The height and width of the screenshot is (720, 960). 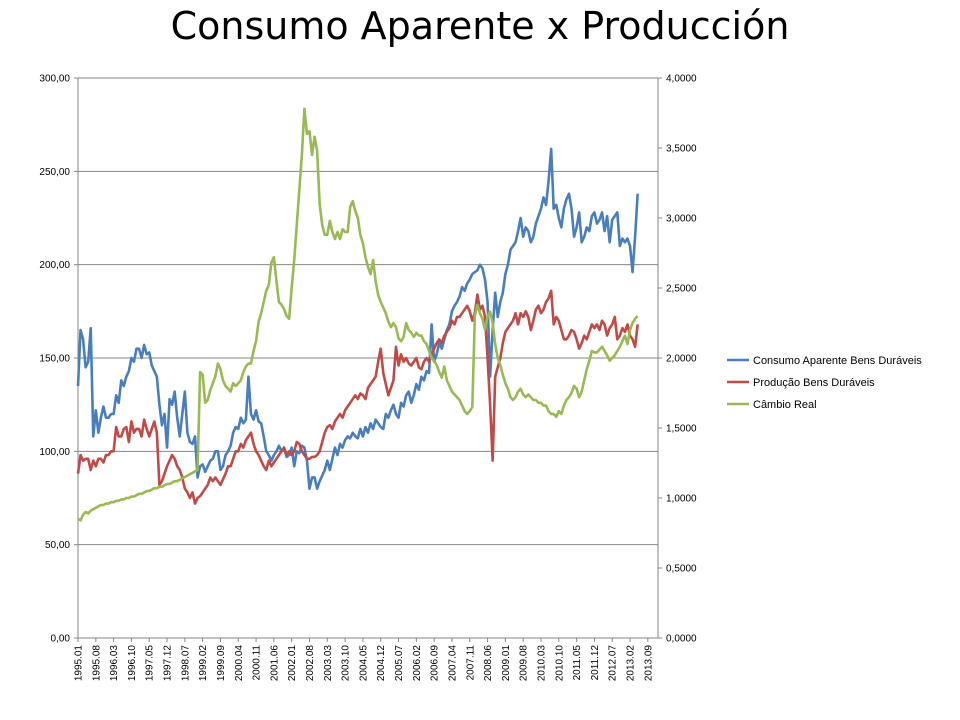 What do you see at coordinates (837, 361) in the screenshot?
I see `legend-label: Consumo Aparente Bens Duráveis` at bounding box center [837, 361].